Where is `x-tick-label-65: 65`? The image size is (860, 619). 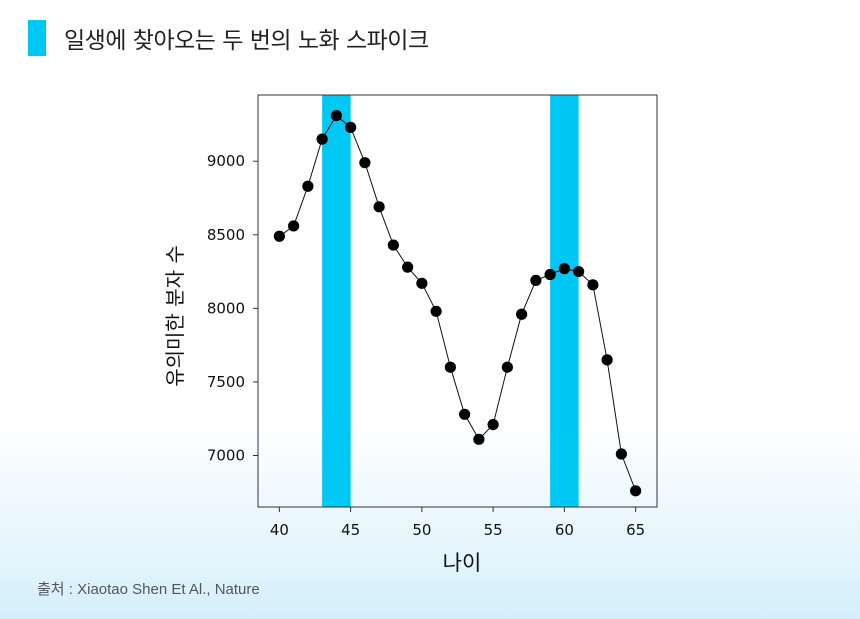 x-tick-label-65: 65 is located at coordinates (635, 530).